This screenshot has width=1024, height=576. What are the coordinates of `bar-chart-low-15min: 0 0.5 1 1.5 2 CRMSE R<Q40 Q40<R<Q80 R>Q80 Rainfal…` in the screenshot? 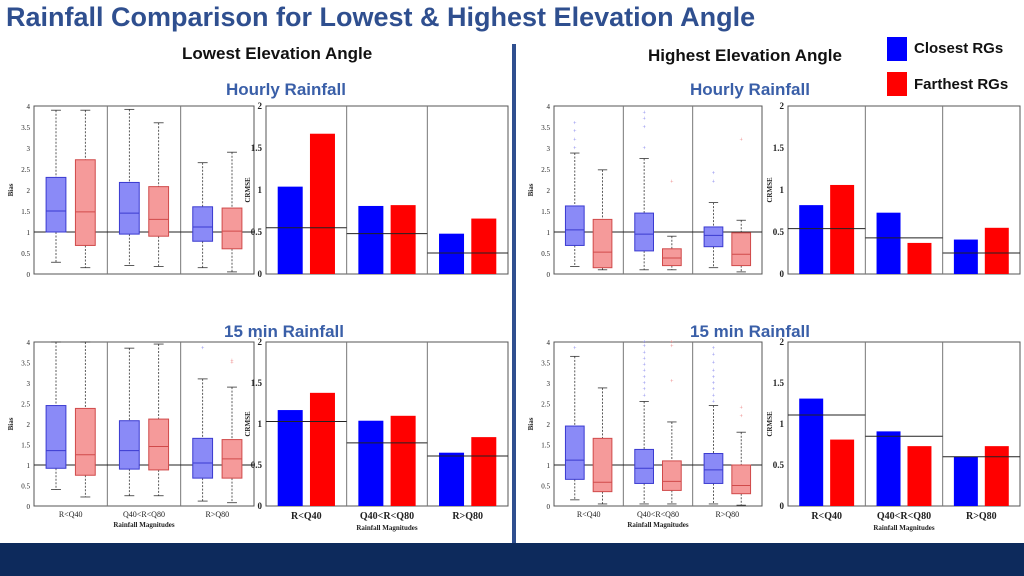 It's located at (376, 434).